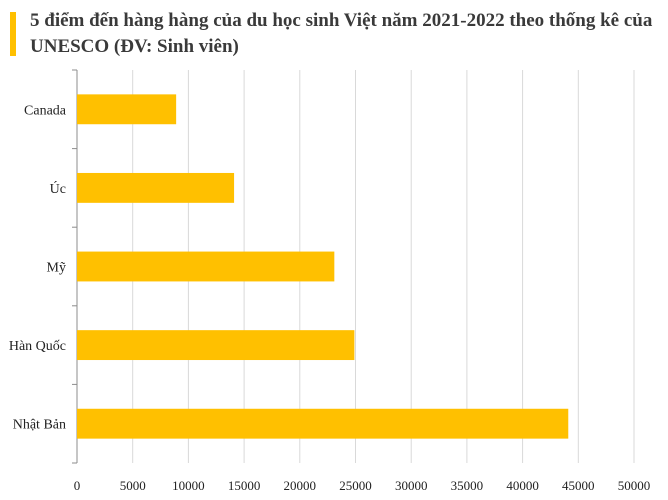 The width and height of the screenshot is (668, 500). I want to click on x-tick-label: 10000, so click(188, 485).